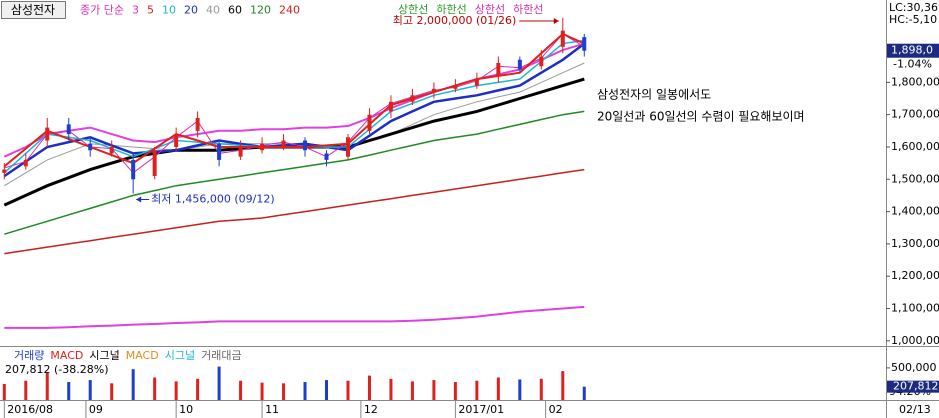 The width and height of the screenshot is (939, 418). What do you see at coordinates (913, 50) in the screenshot?
I see `price-marker` at bounding box center [913, 50].